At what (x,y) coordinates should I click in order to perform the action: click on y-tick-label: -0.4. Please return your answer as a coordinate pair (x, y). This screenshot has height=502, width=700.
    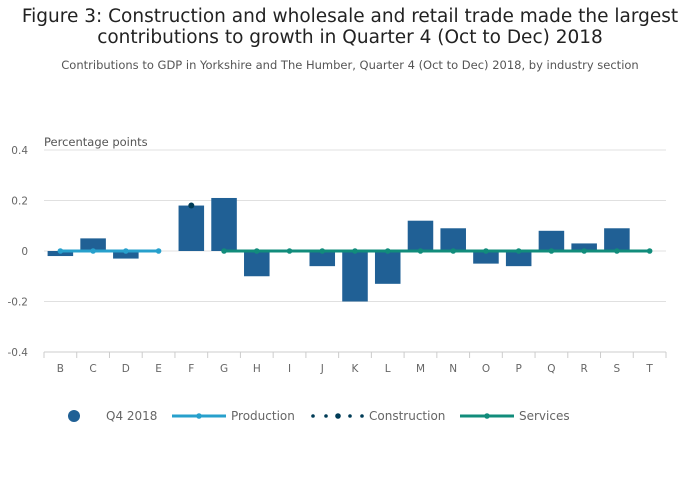
    Looking at the image, I should click on (18, 353).